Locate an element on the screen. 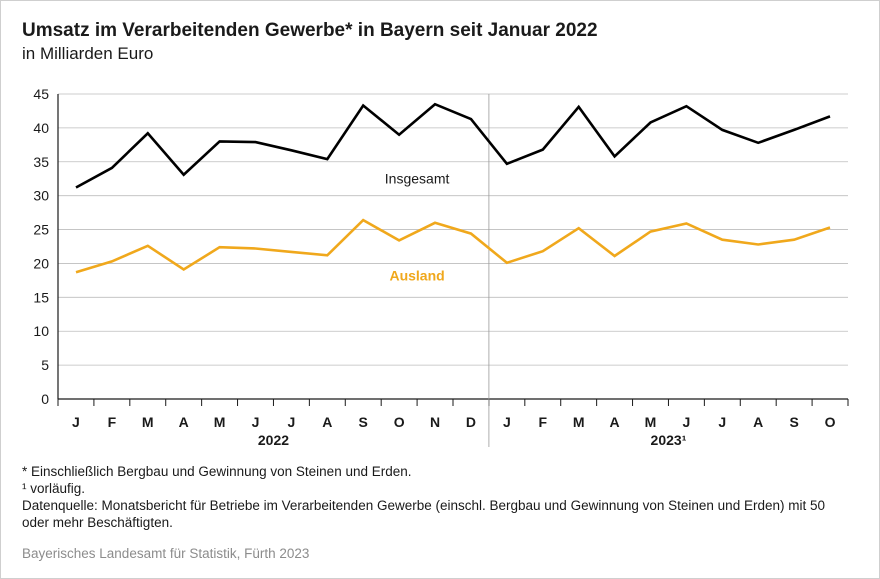  series-line-ausland is located at coordinates (453, 246).